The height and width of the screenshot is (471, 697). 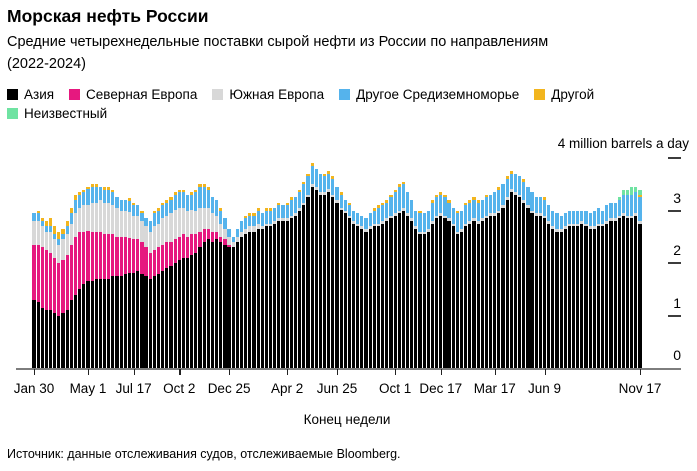 I want to click on x-tick-label: Nov 17, so click(x=640, y=388).